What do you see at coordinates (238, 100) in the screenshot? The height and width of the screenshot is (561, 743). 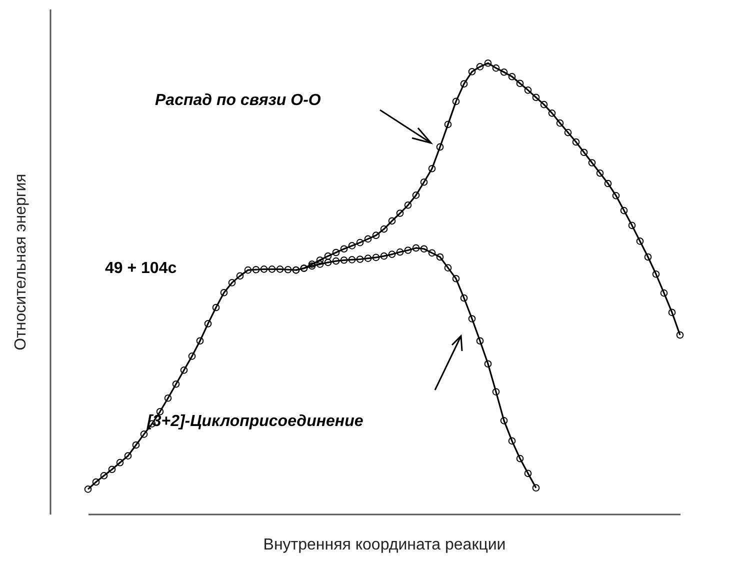 I see `annotation: Распад по связи O-O` at bounding box center [238, 100].